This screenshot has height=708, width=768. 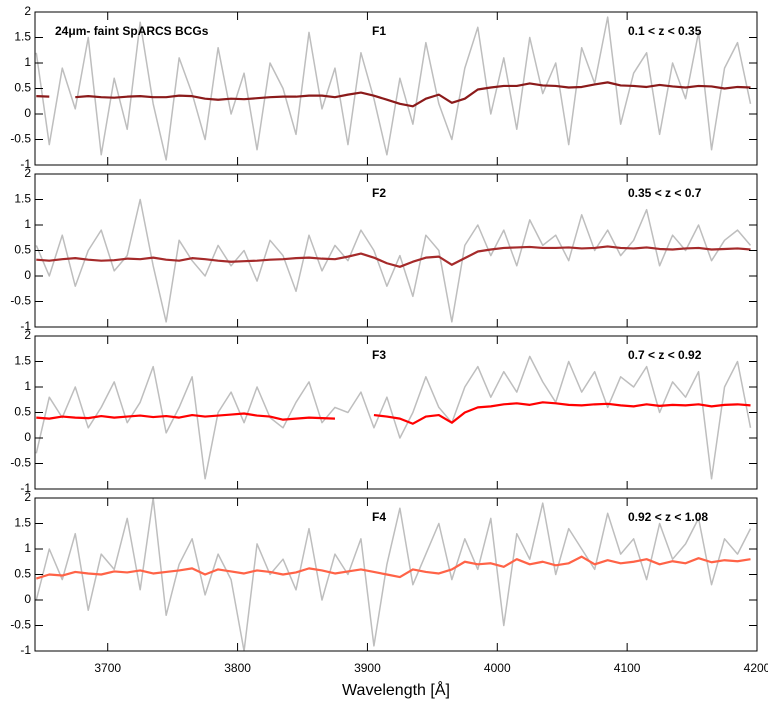 I want to click on x-tick-label: 4100, so click(x=627, y=668).